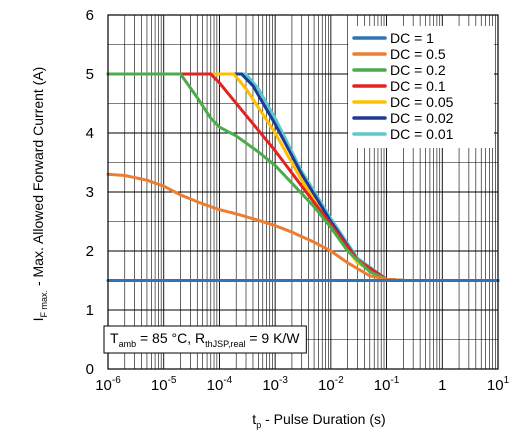 Image resolution: width=518 pixels, height=434 pixels. Describe the element at coordinates (418, 54) in the screenshot. I see `legend-entry: DC = 0.5` at that location.